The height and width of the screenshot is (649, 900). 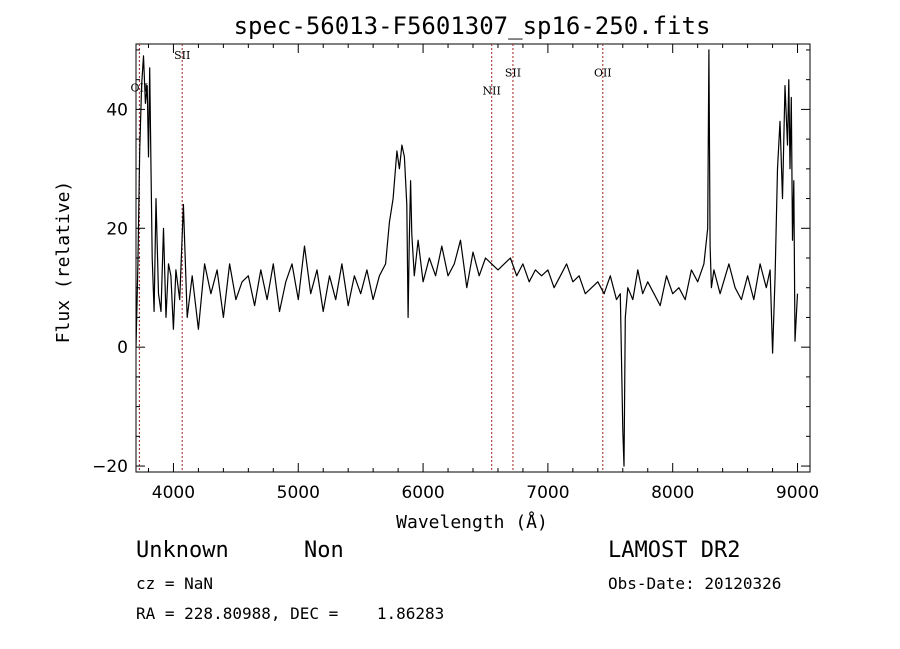 What do you see at coordinates (492, 91) in the screenshot?
I see `emission-line-label: NII` at bounding box center [492, 91].